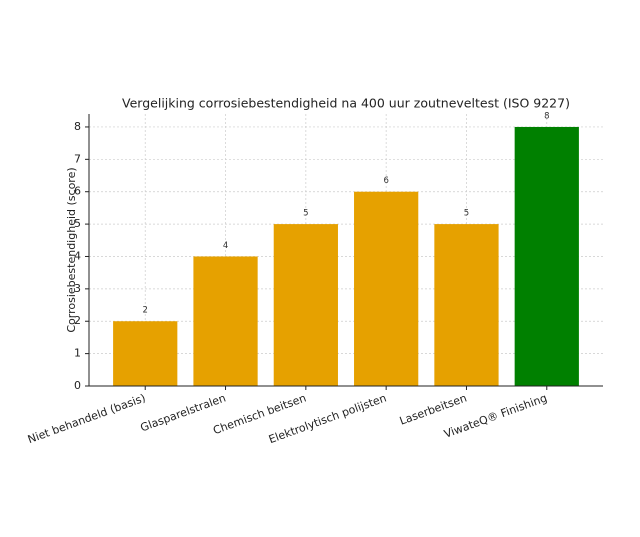  Describe the element at coordinates (546, 116) in the screenshot. I see `value-label: 8` at that location.